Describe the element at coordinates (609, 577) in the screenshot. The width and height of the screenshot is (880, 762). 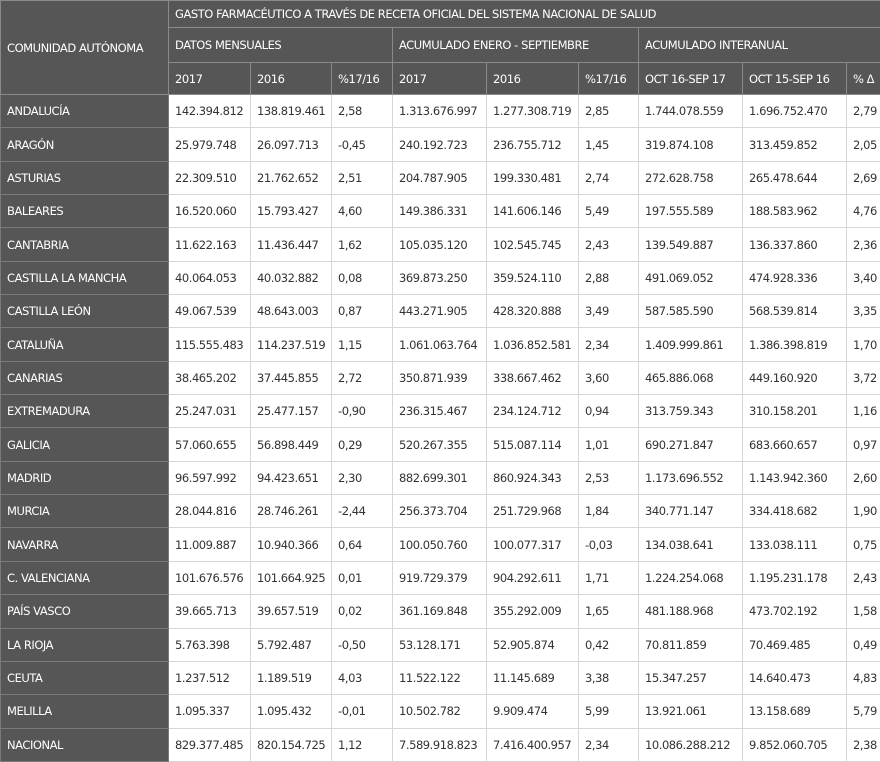
I see `table-cell: 1,71` at that location.